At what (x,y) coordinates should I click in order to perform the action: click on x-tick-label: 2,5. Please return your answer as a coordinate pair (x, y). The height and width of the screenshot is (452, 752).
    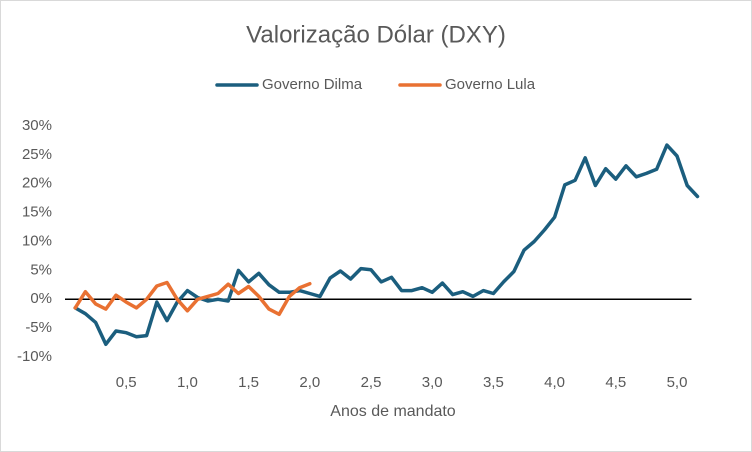
    Looking at the image, I should click on (371, 382).